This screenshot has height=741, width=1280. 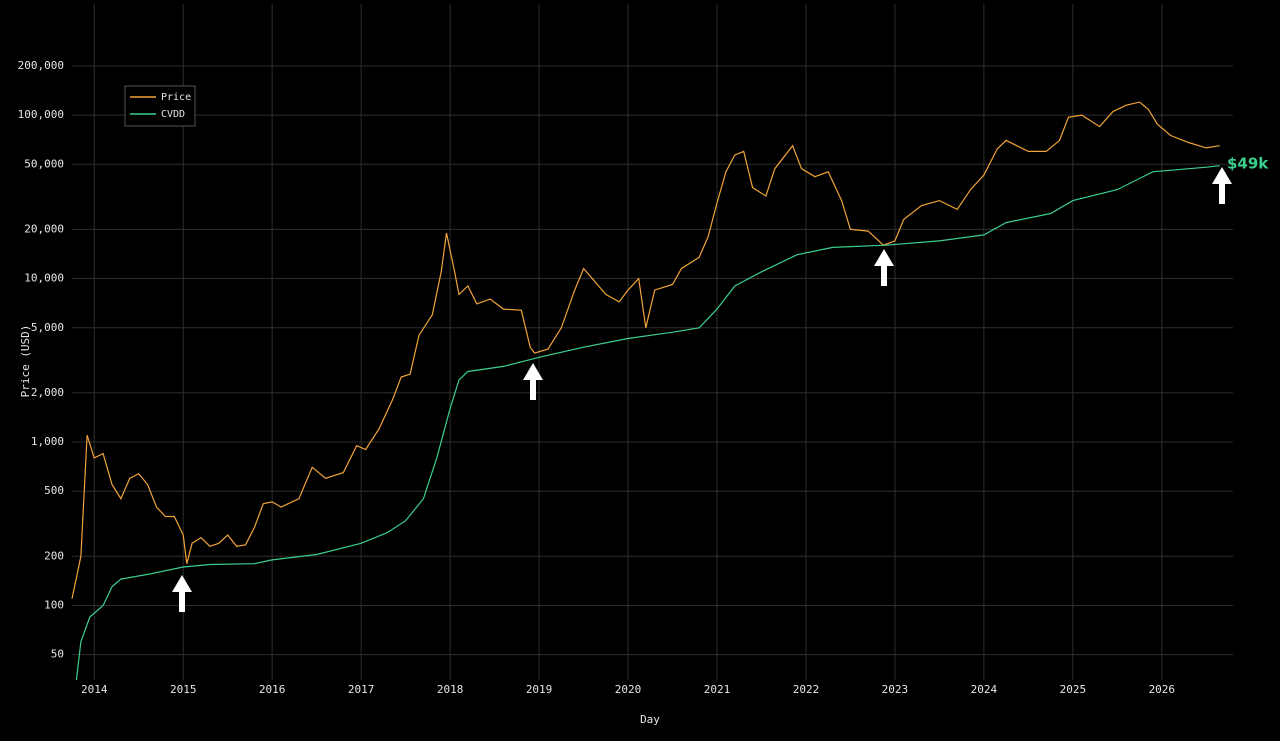 What do you see at coordinates (25, 361) in the screenshot?
I see `y-axis-label: Price (USD)` at bounding box center [25, 361].